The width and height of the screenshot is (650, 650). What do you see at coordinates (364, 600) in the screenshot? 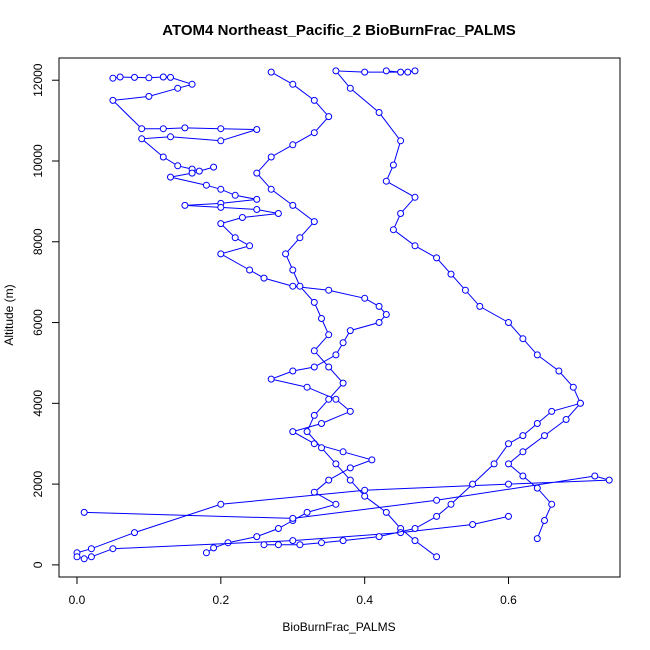
I see `x-tick-label: 0.4` at bounding box center [364, 600].